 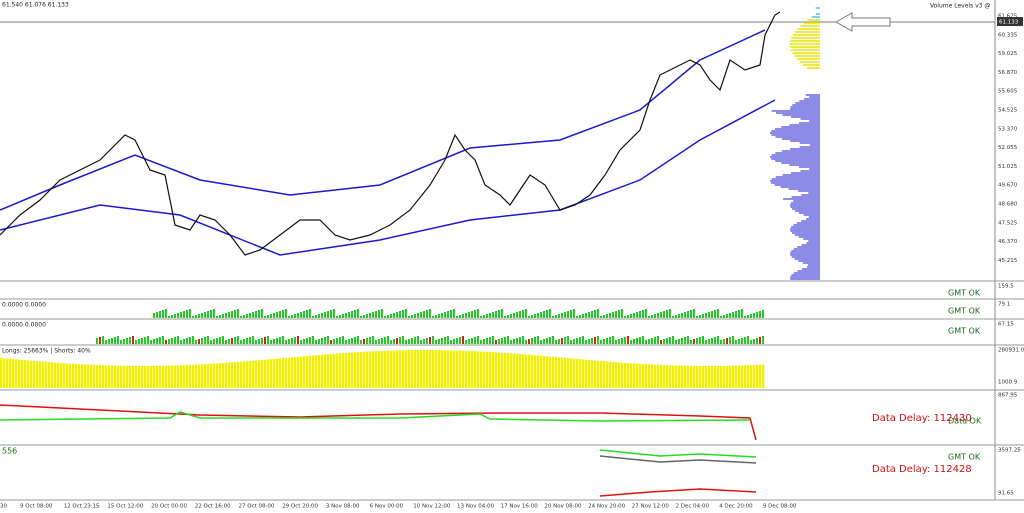 What do you see at coordinates (1008, 205) in the screenshot?
I see `price-label: 48.680` at bounding box center [1008, 205].